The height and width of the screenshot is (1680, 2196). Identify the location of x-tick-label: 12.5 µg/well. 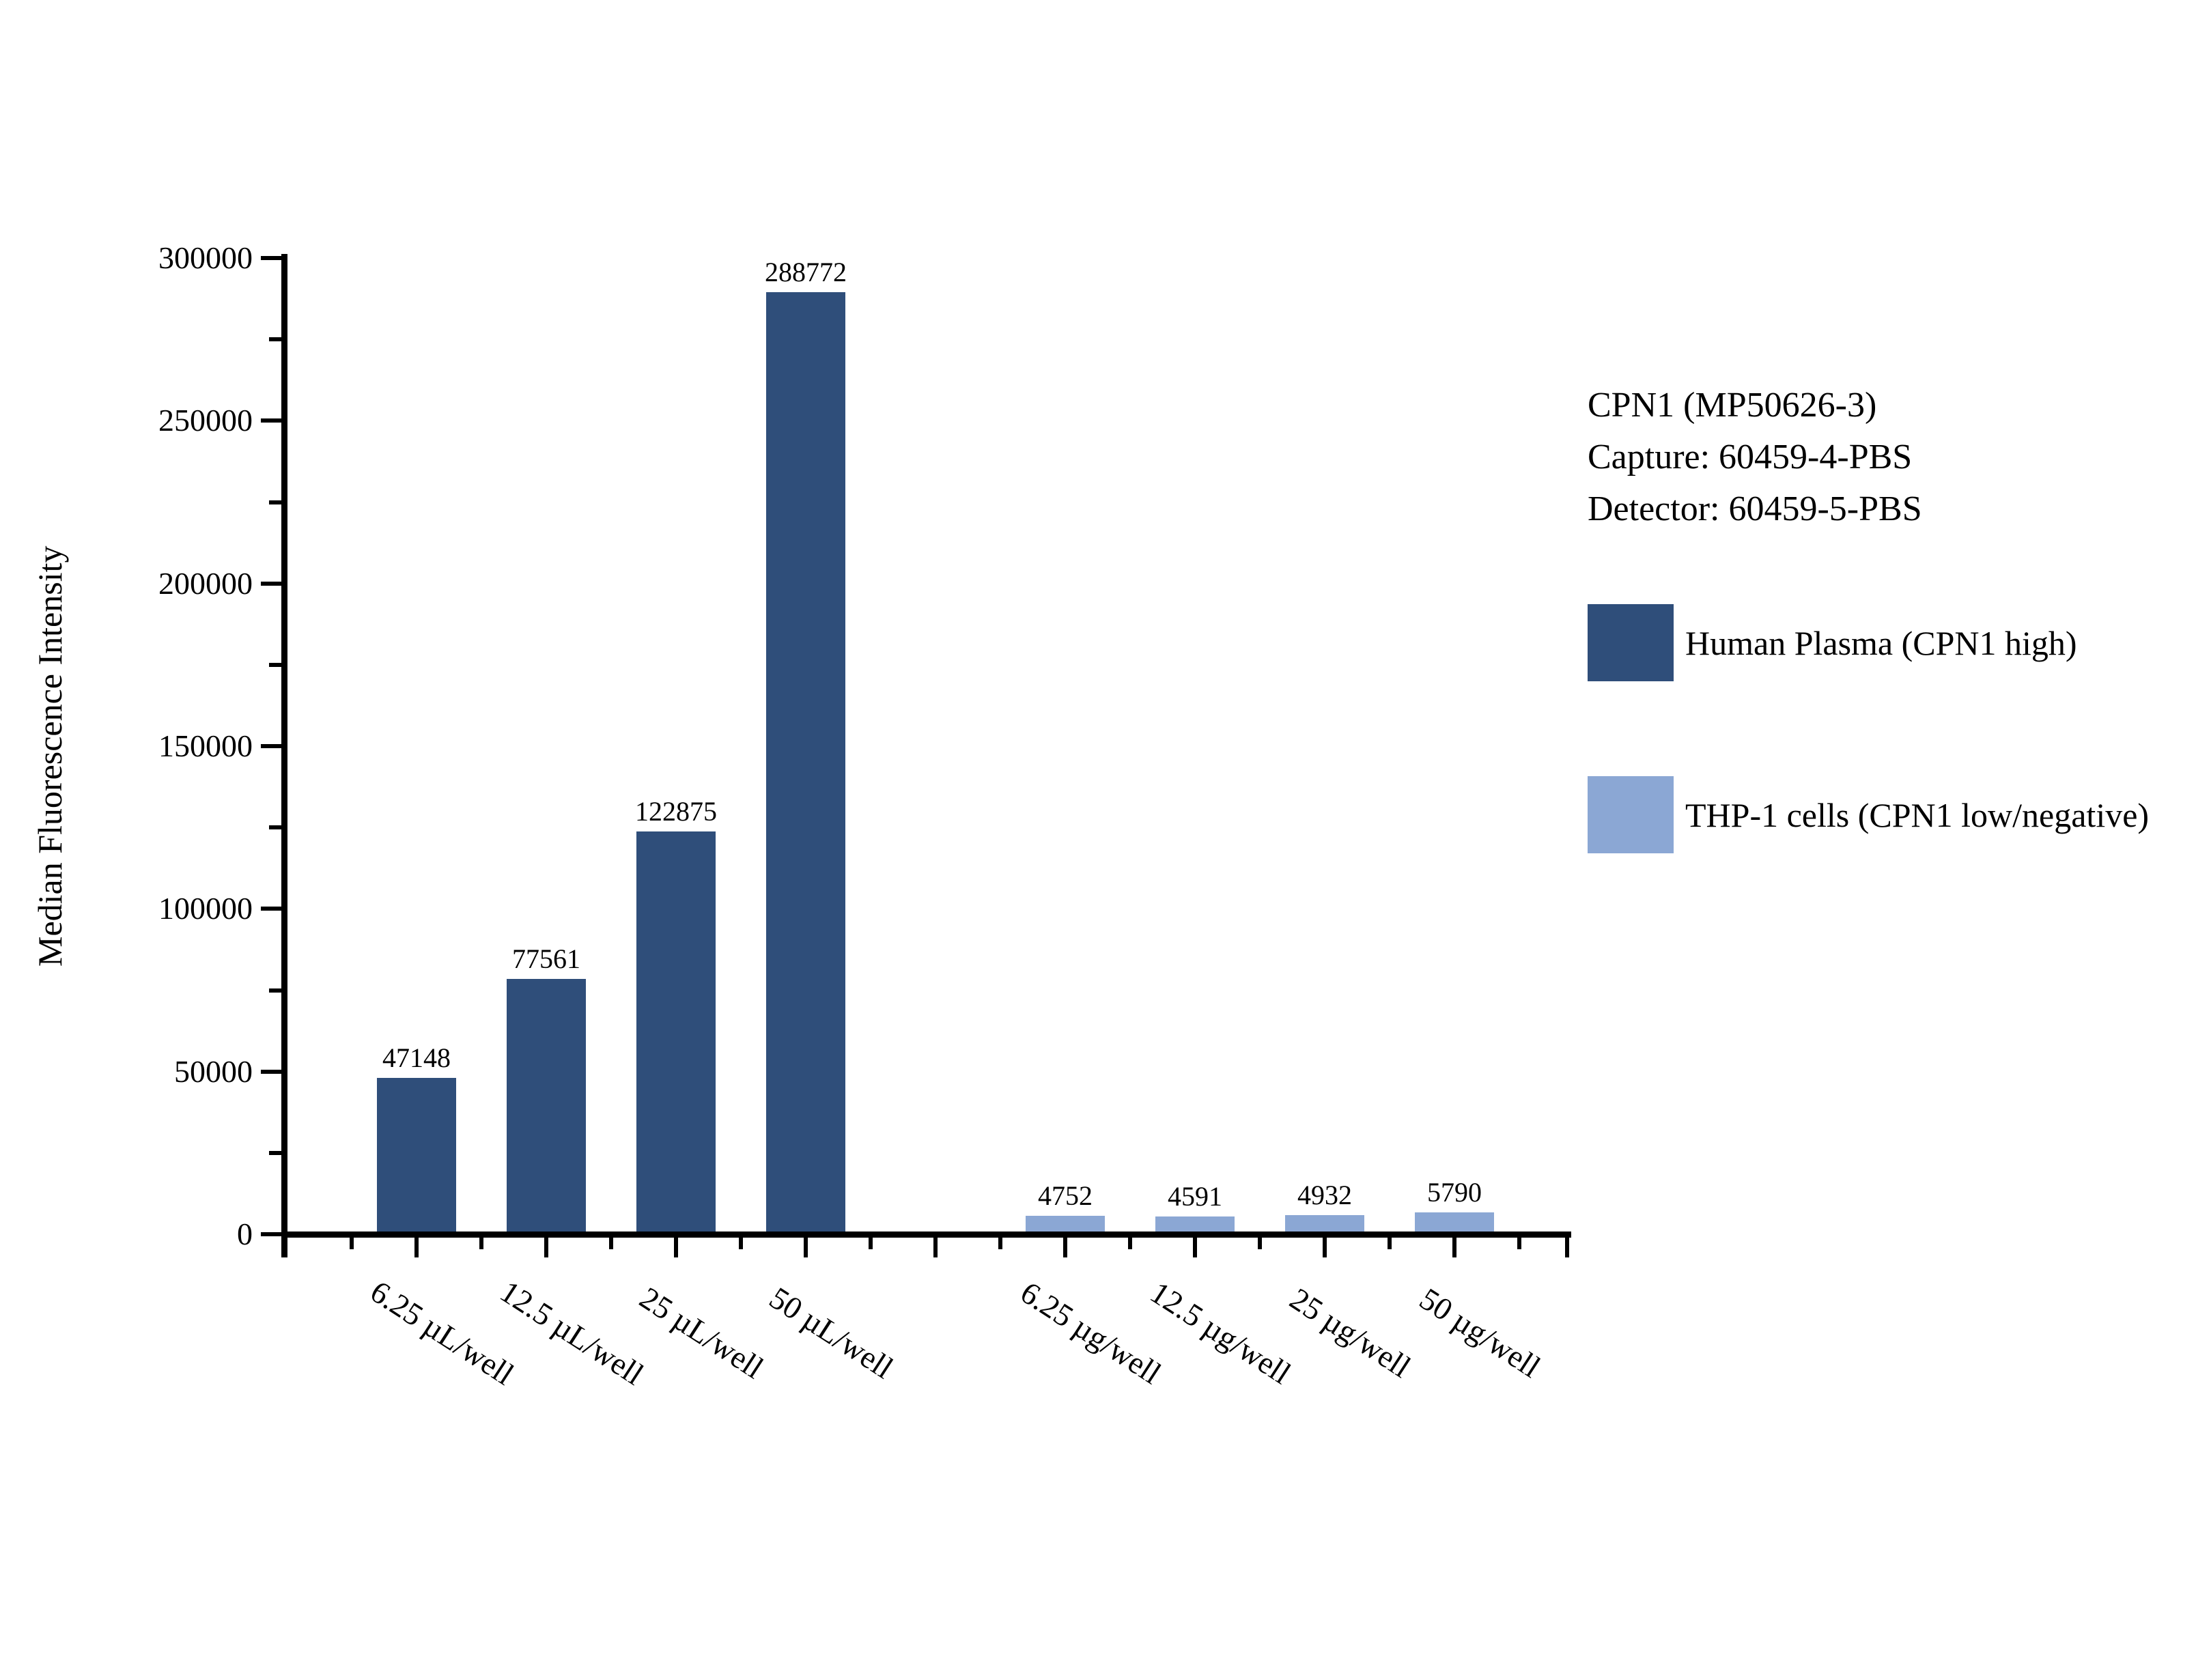
(1220, 1333).